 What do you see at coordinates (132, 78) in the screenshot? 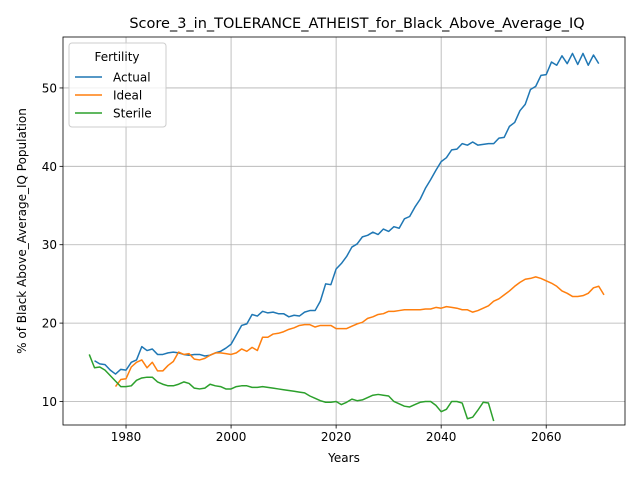
I see `legend-label-actual: Actual` at bounding box center [132, 78].